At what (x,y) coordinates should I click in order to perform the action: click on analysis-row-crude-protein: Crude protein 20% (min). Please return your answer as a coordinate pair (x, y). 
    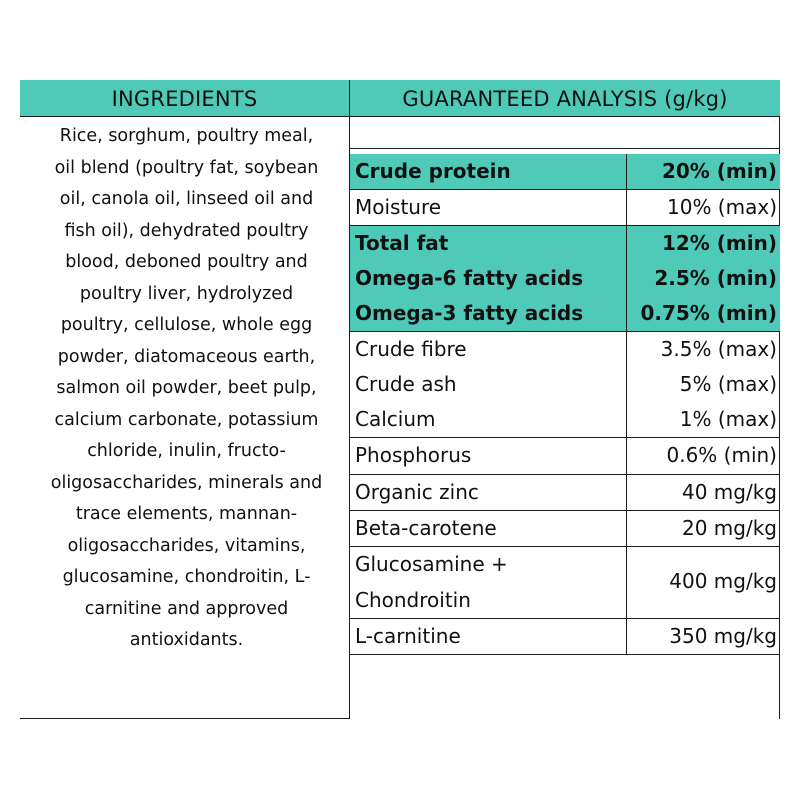
    Looking at the image, I should click on (565, 171).